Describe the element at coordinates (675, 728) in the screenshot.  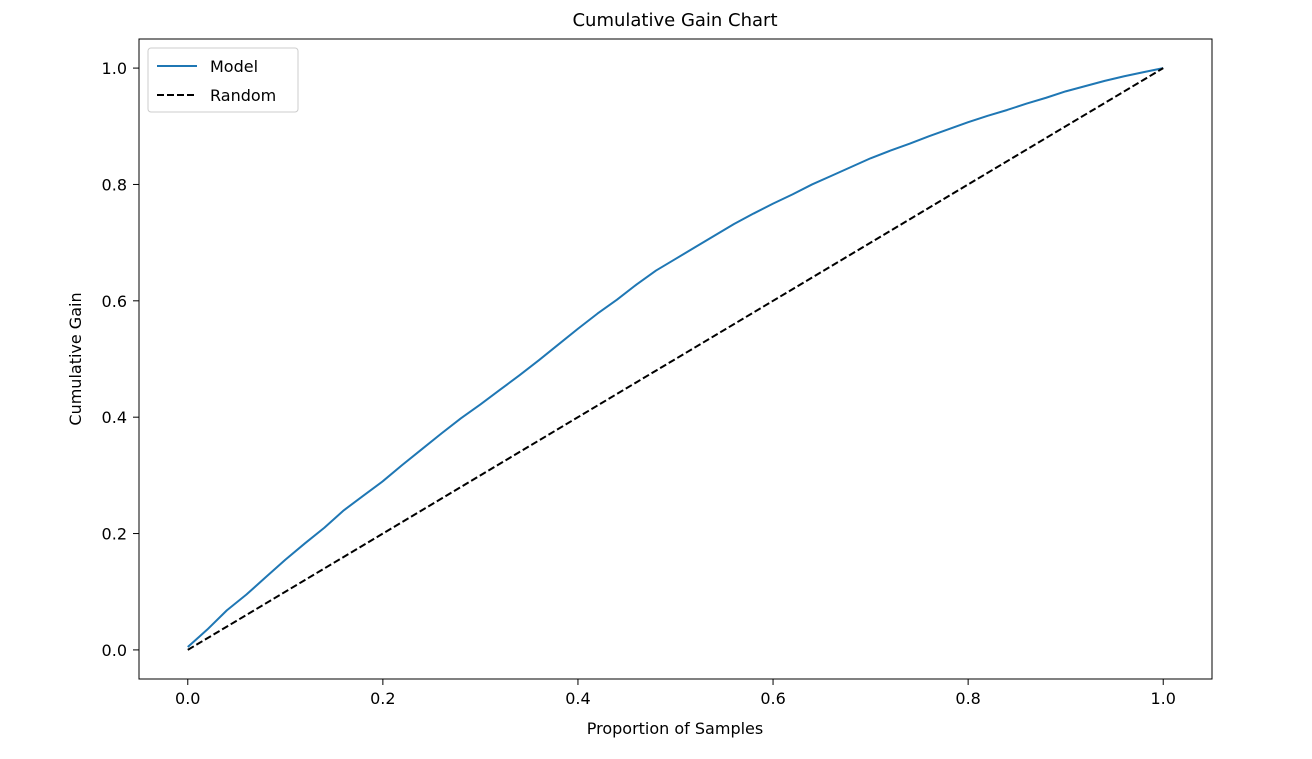
I see `x-axis-label: Proportion of Samples` at that location.